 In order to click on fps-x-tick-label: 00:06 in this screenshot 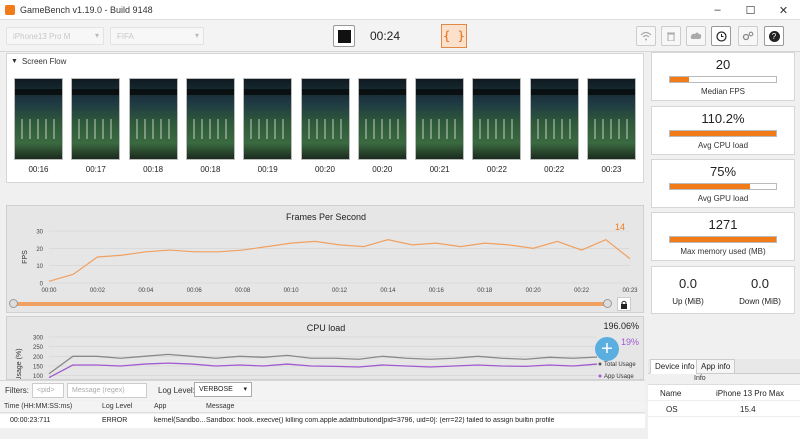, I will do `click(195, 291)`.